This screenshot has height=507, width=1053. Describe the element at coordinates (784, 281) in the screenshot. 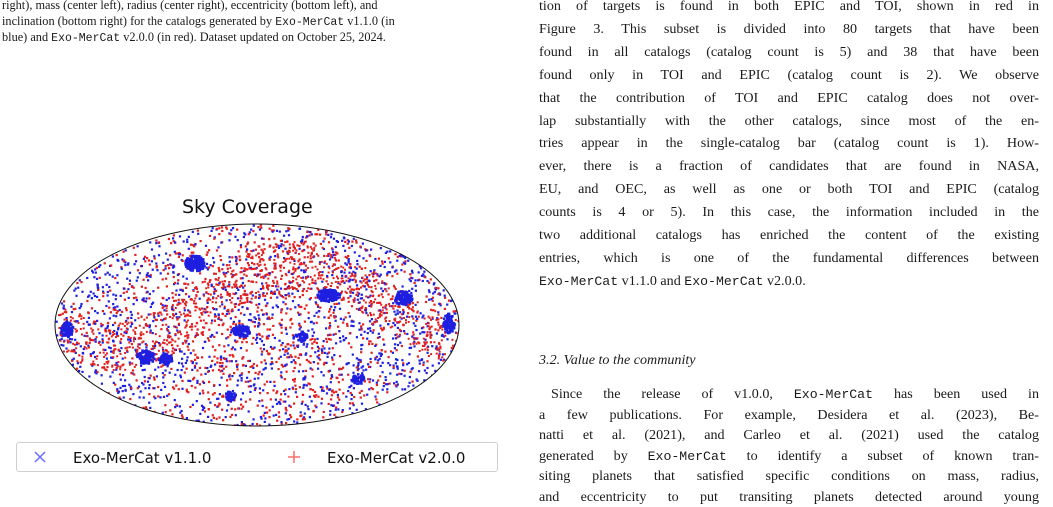

I see `text-segment: v2.0.0.` at that location.